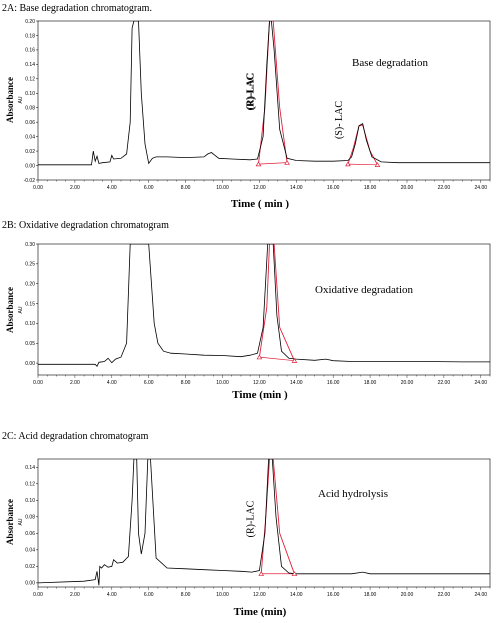 The image size is (500, 623). I want to click on y-tick-label: 0.16, so click(30, 51).